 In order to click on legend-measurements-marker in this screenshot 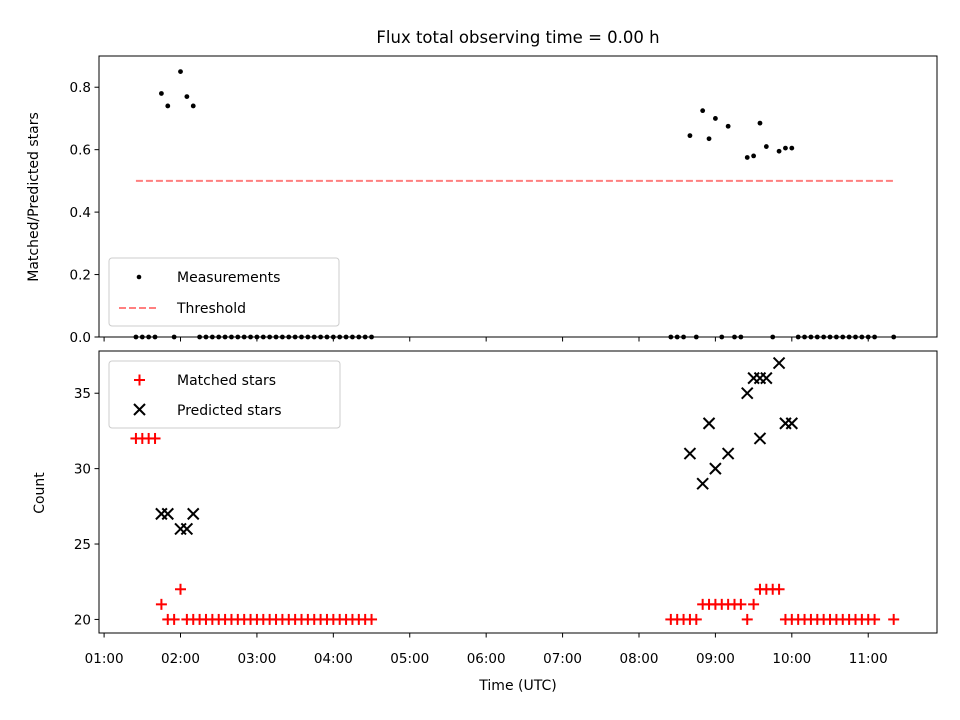, I will do `click(139, 277)`.